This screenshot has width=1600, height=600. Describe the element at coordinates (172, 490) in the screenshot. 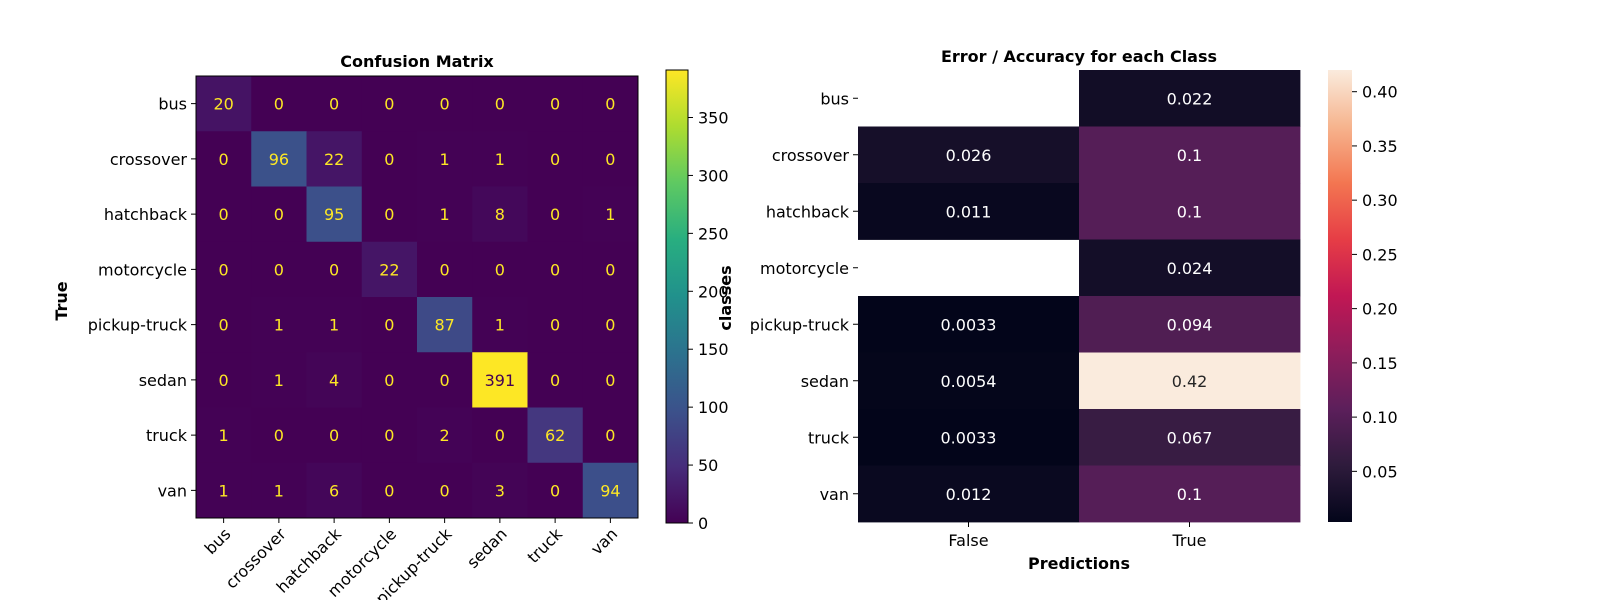

I see `cm-y-tick-label: van` at that location.